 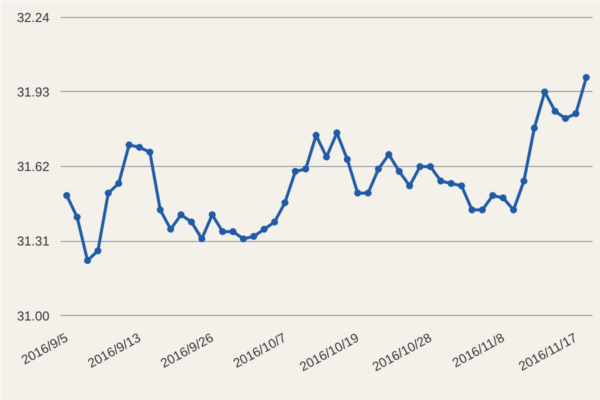 What do you see at coordinates (33, 17) in the screenshot?
I see `y-tick-label: 32.24` at bounding box center [33, 17].